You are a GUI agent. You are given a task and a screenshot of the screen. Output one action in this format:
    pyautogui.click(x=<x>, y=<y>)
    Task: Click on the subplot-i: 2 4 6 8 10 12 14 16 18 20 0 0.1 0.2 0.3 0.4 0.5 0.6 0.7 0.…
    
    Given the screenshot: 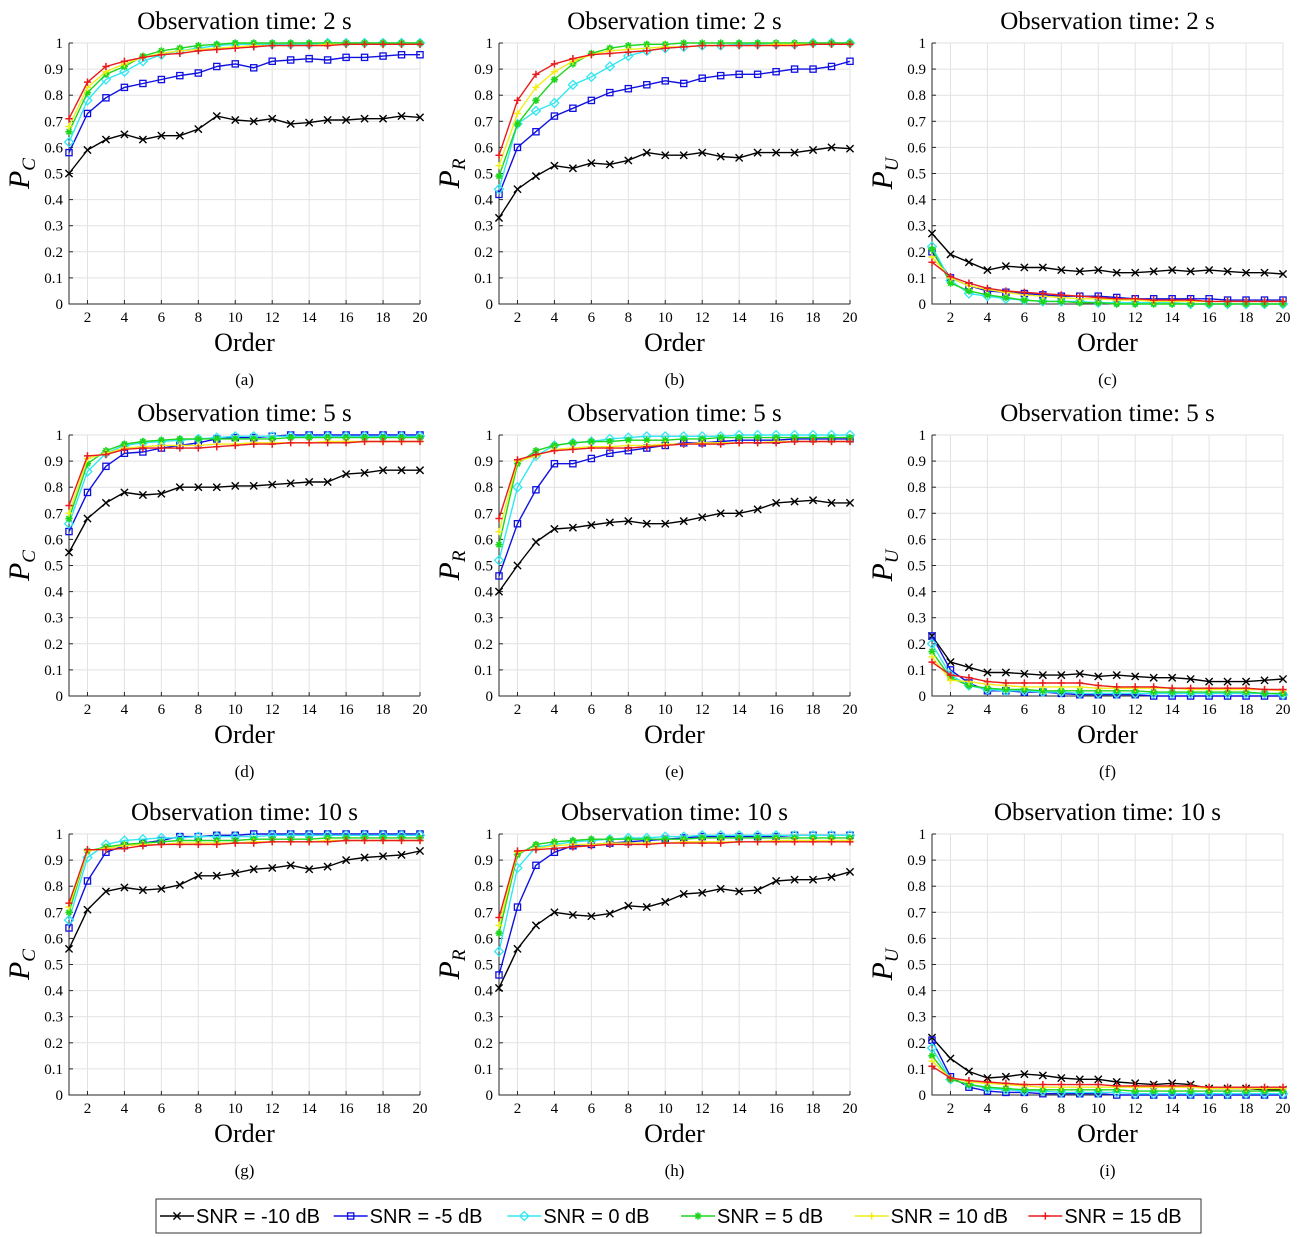 What is the action you would take?
    pyautogui.click(x=1078, y=989)
    